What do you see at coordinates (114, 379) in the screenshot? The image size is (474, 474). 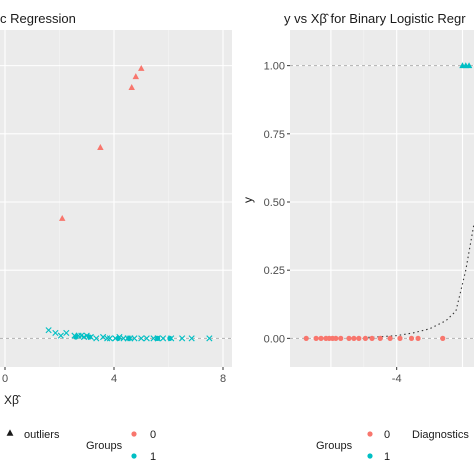 I see `x-tick-label: 4` at bounding box center [114, 379].